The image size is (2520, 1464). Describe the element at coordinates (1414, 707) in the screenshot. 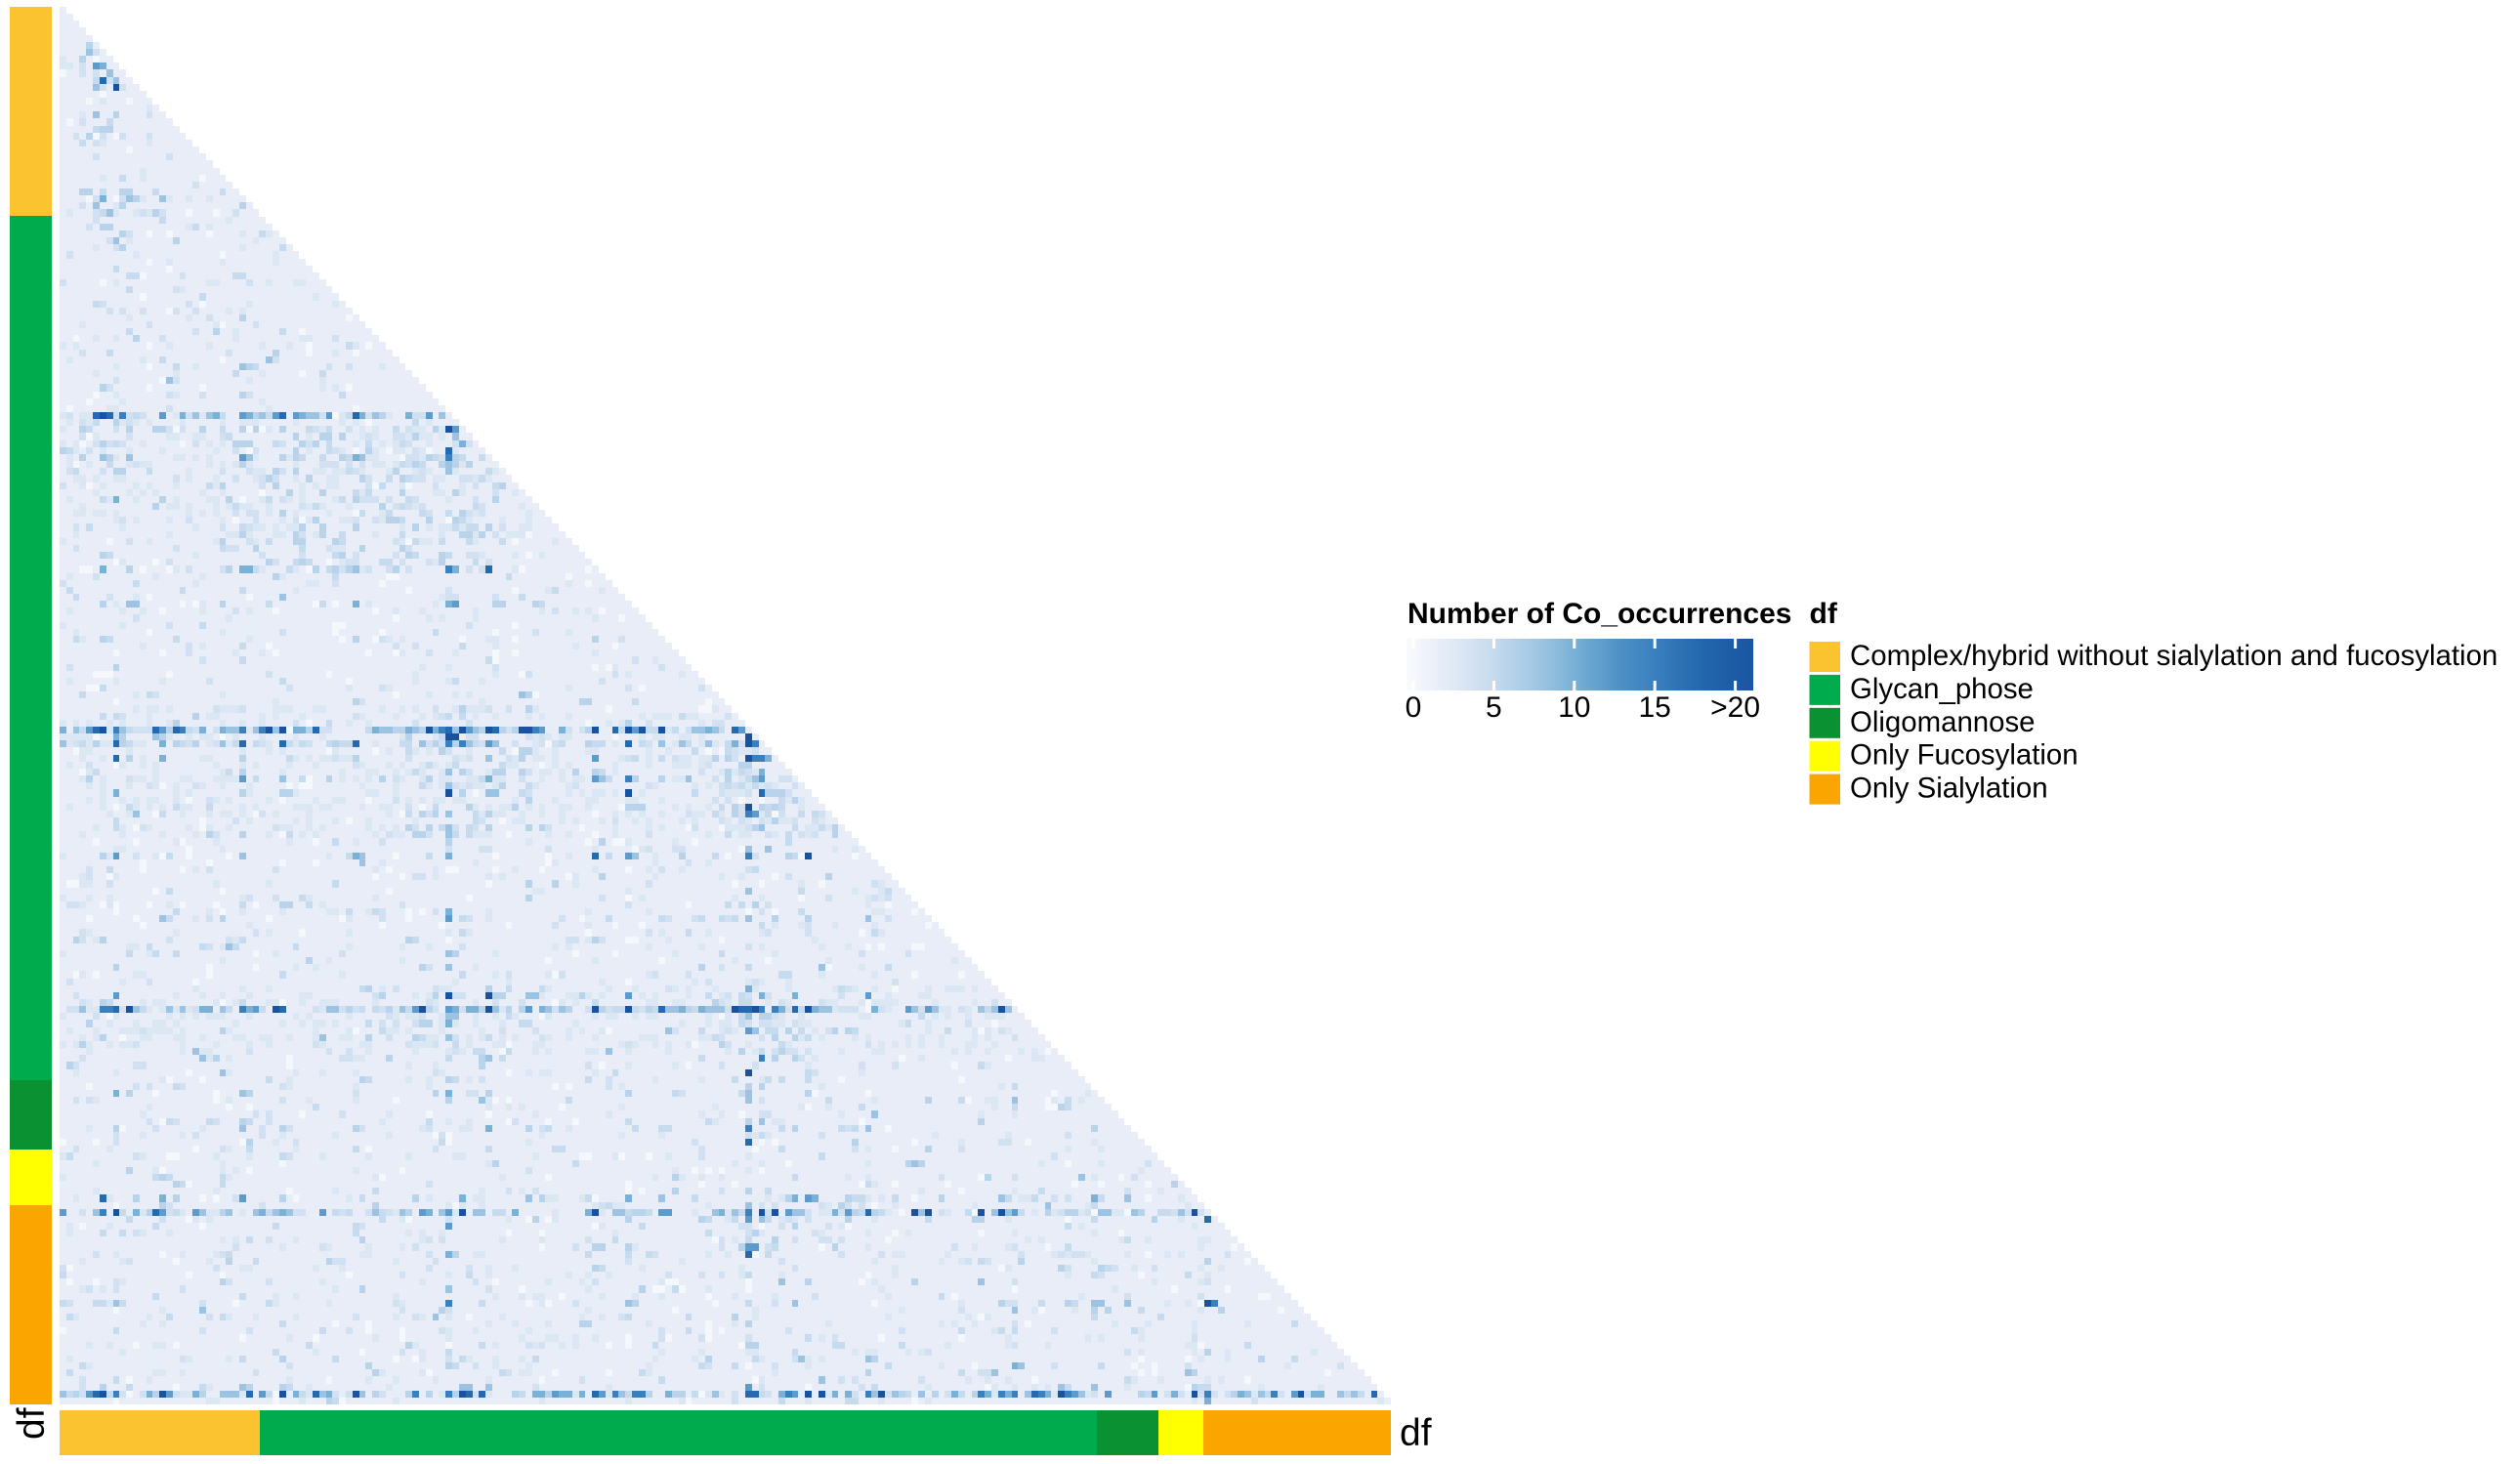

I see `svg-text: 0` at that location.